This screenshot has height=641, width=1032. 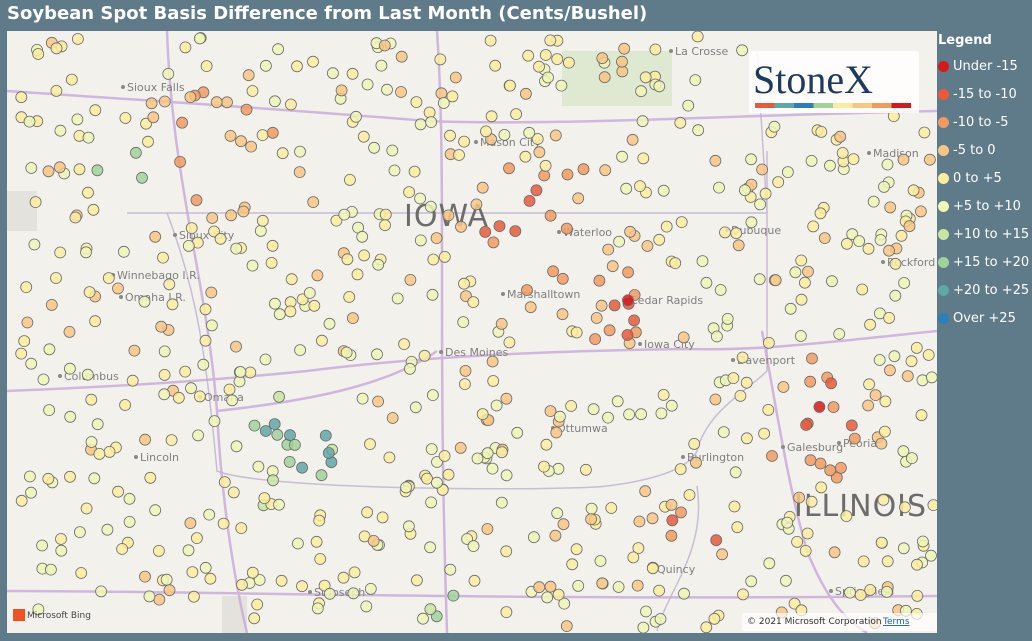 What do you see at coordinates (985, 122) in the screenshot?
I see `legend-item: -10 to -5` at bounding box center [985, 122].